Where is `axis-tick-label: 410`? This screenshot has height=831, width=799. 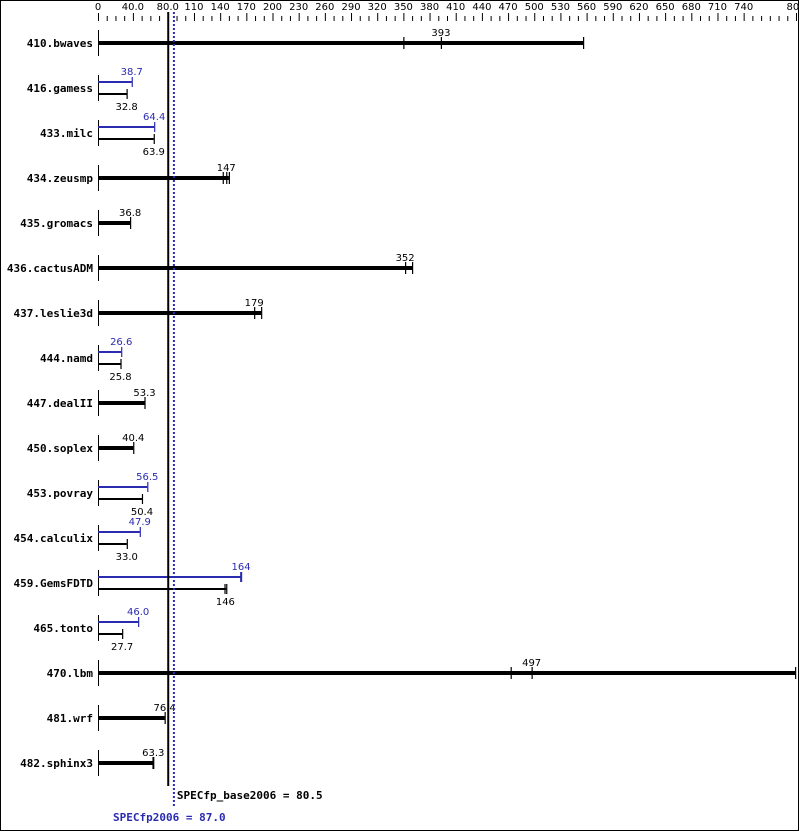
axis-tick-label: 410 is located at coordinates (455, 7).